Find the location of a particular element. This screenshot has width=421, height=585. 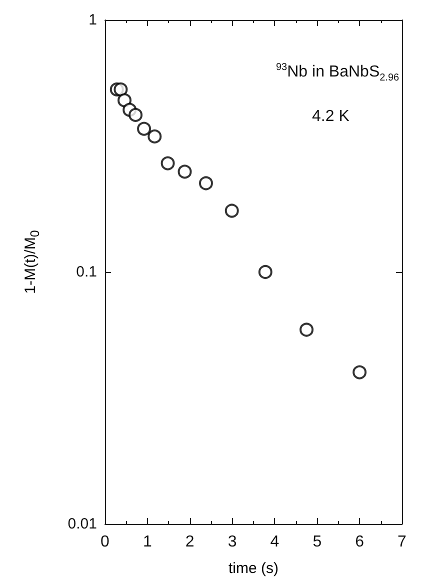

x-tick-label: 3 is located at coordinates (232, 542).